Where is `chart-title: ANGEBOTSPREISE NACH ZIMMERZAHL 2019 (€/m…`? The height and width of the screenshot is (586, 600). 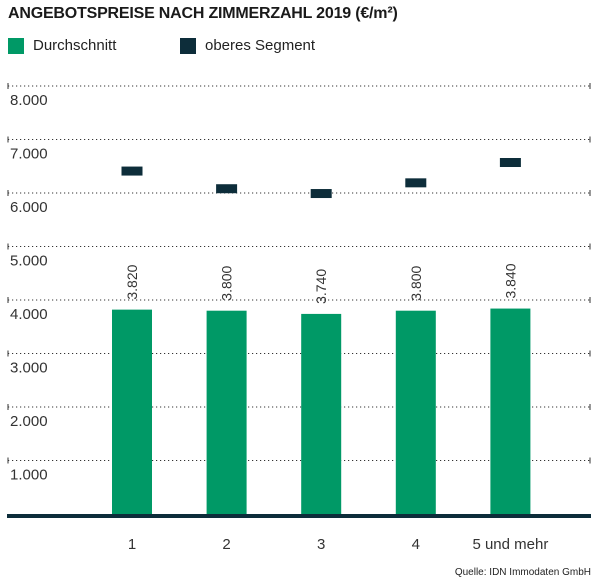
chart-title: ANGEBOTSPREISE NACH ZIMMERZAHL 2019 (€/m… is located at coordinates (203, 13).